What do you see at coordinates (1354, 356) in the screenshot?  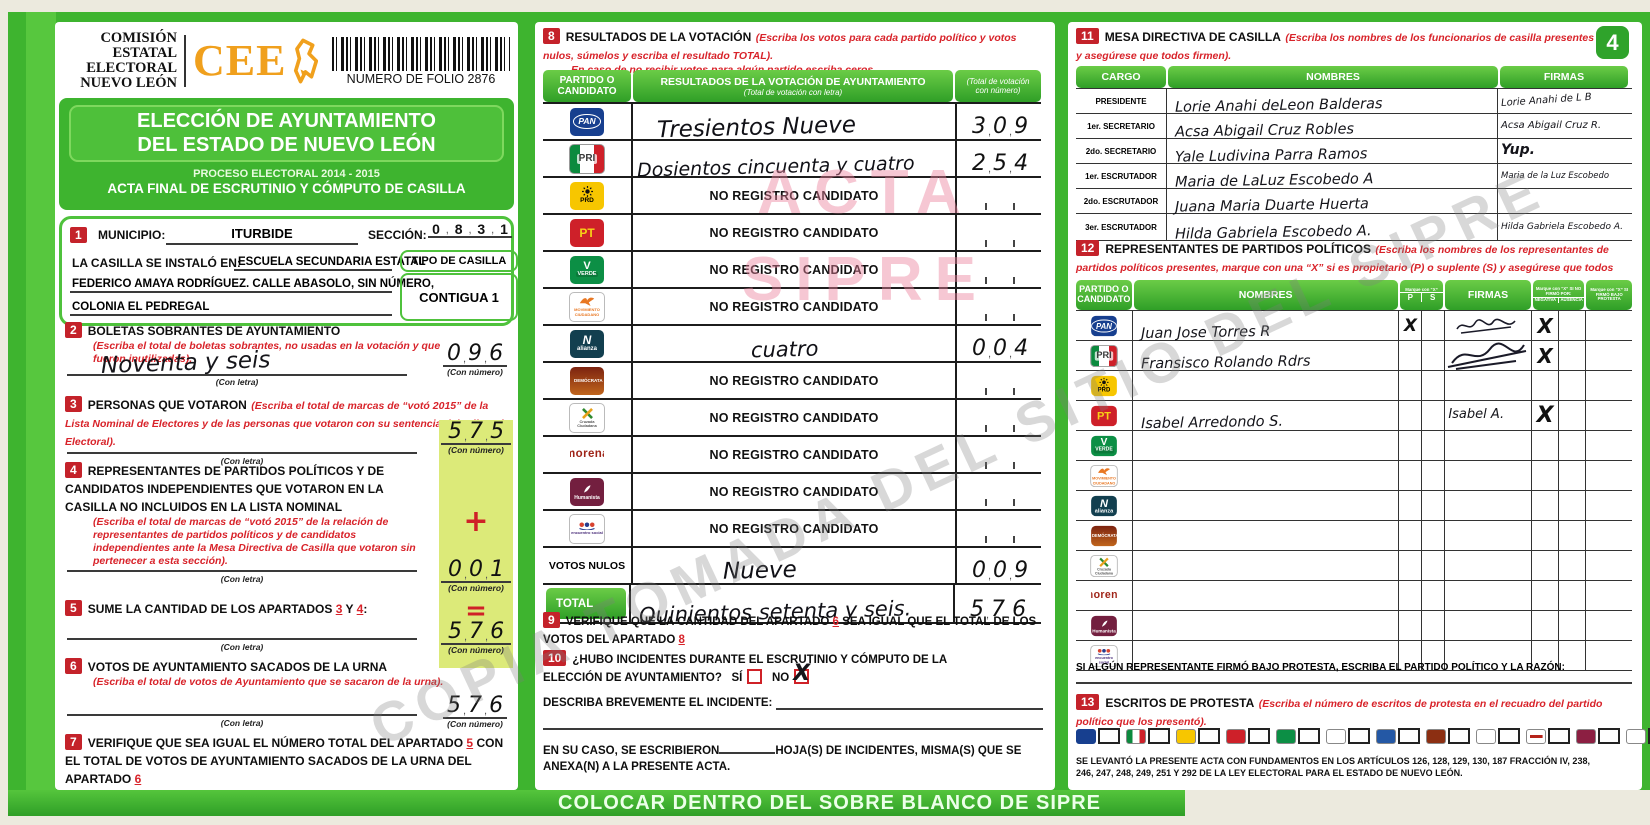 I see `rep-row-pri: PRI Fransisco Rolando Rdrs X` at bounding box center [1354, 356].